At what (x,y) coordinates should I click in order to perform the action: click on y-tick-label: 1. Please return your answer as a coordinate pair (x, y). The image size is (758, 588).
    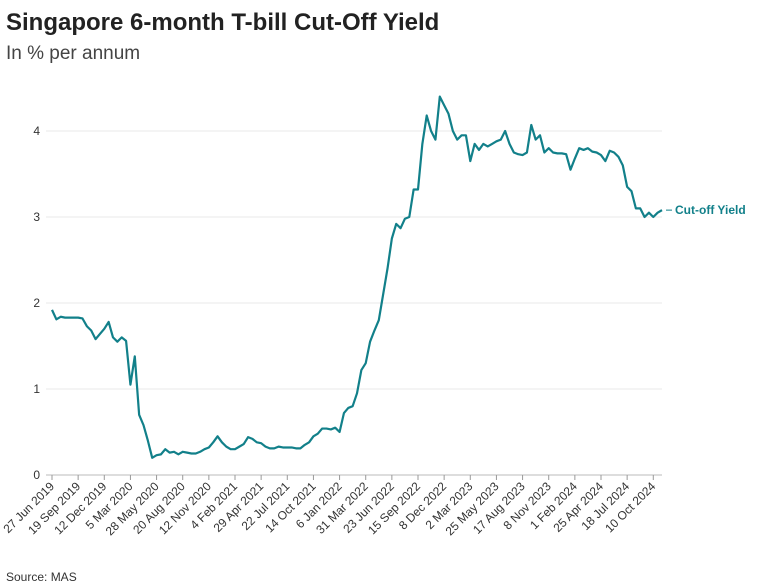
    Looking at the image, I should click on (36, 389).